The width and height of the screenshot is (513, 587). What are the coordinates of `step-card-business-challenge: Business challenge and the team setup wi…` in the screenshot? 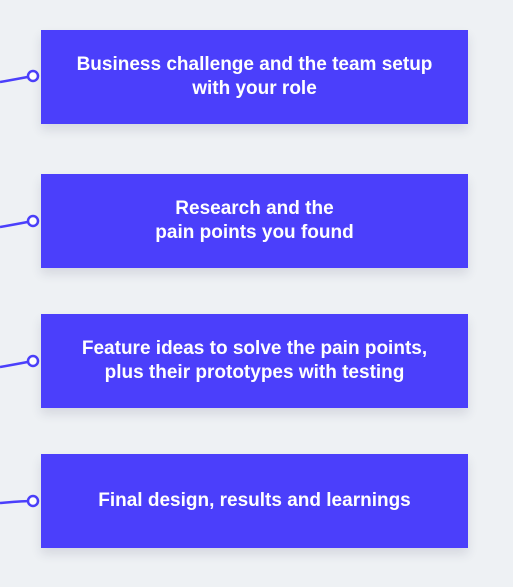 It's located at (254, 77).